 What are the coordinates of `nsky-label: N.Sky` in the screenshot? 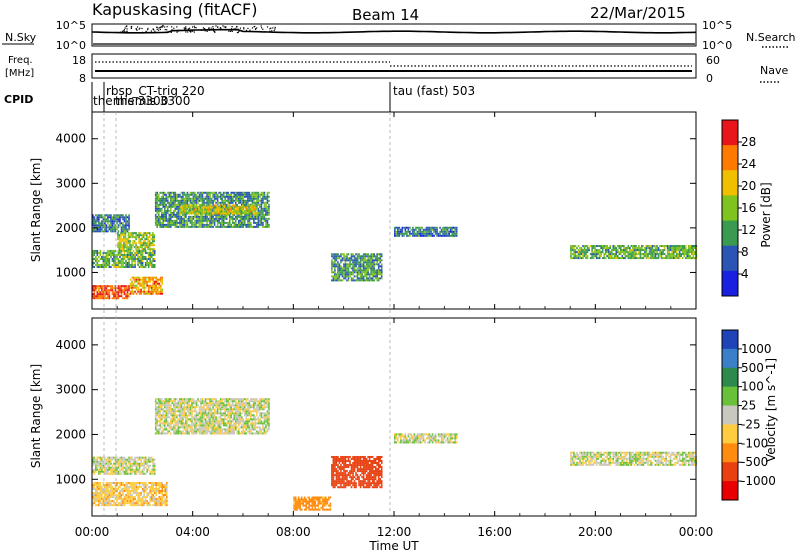 It's located at (21, 37).